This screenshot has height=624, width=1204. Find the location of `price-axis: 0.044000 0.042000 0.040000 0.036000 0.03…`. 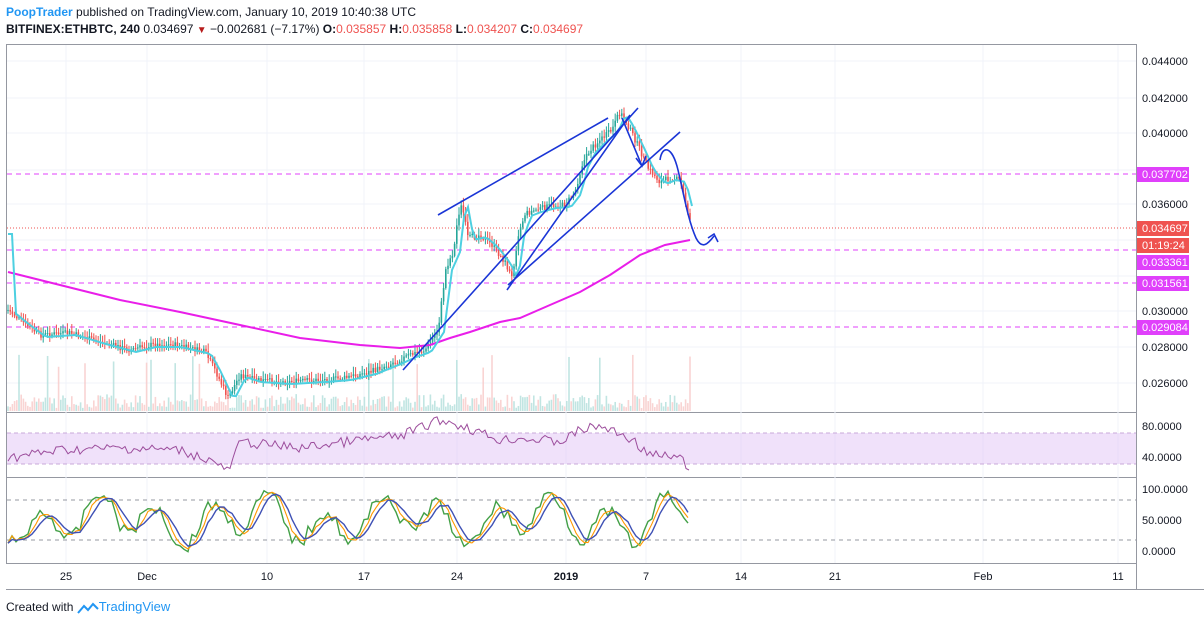

price-axis: 0.044000 0.042000 0.040000 0.036000 0.03… is located at coordinates (1165, 223).